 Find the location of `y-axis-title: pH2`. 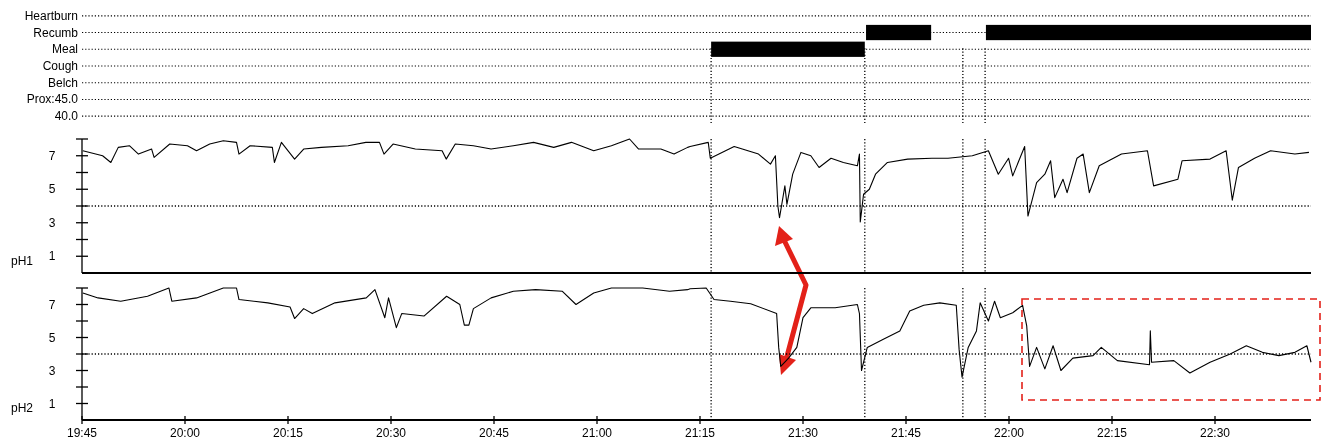

y-axis-title: pH2 is located at coordinates (22, 408).